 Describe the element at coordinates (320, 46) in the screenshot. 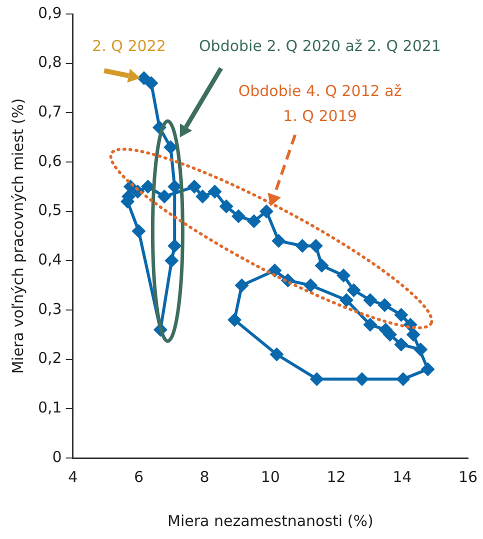

I see `annotation: Obdobie 2. Q 2020 až 2. Q 2021` at that location.